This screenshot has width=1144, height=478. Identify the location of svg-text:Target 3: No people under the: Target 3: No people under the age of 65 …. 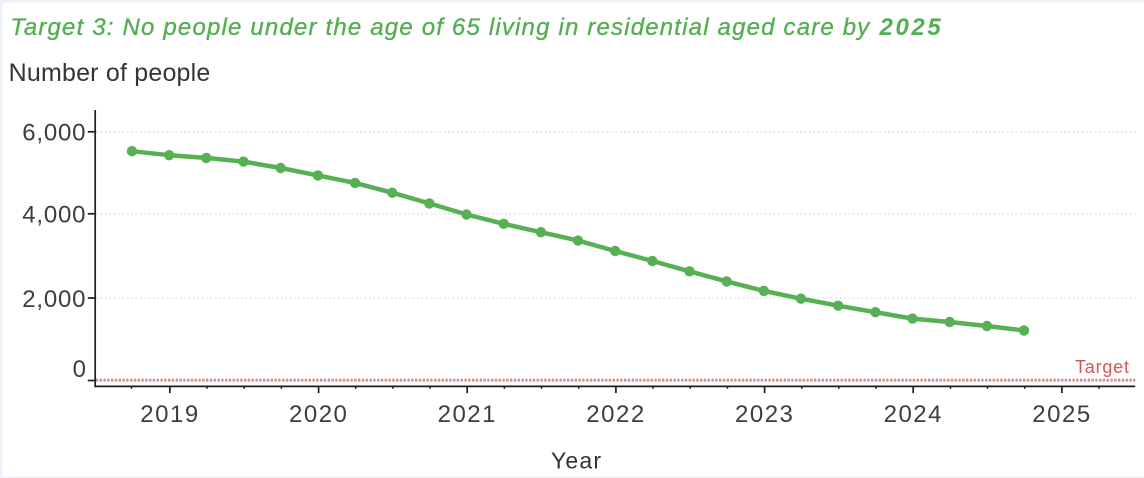
(440, 27).